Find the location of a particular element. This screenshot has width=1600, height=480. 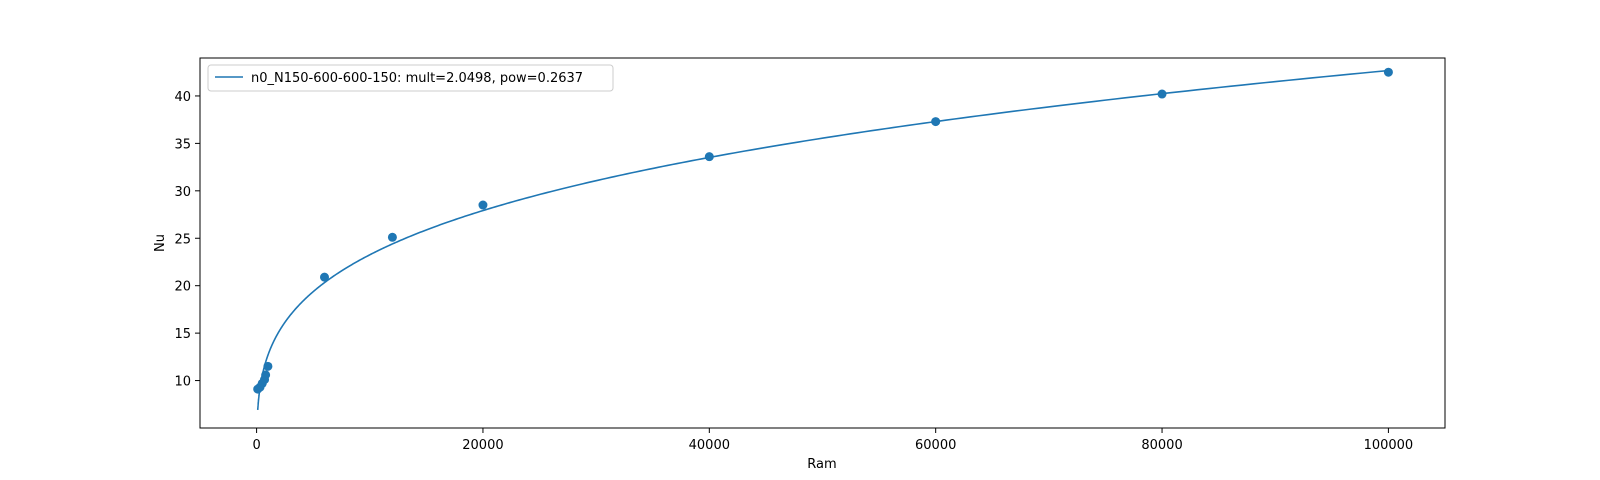

y-axis-ticks: 10 15 20 25 30 35 40 is located at coordinates (187, 240).